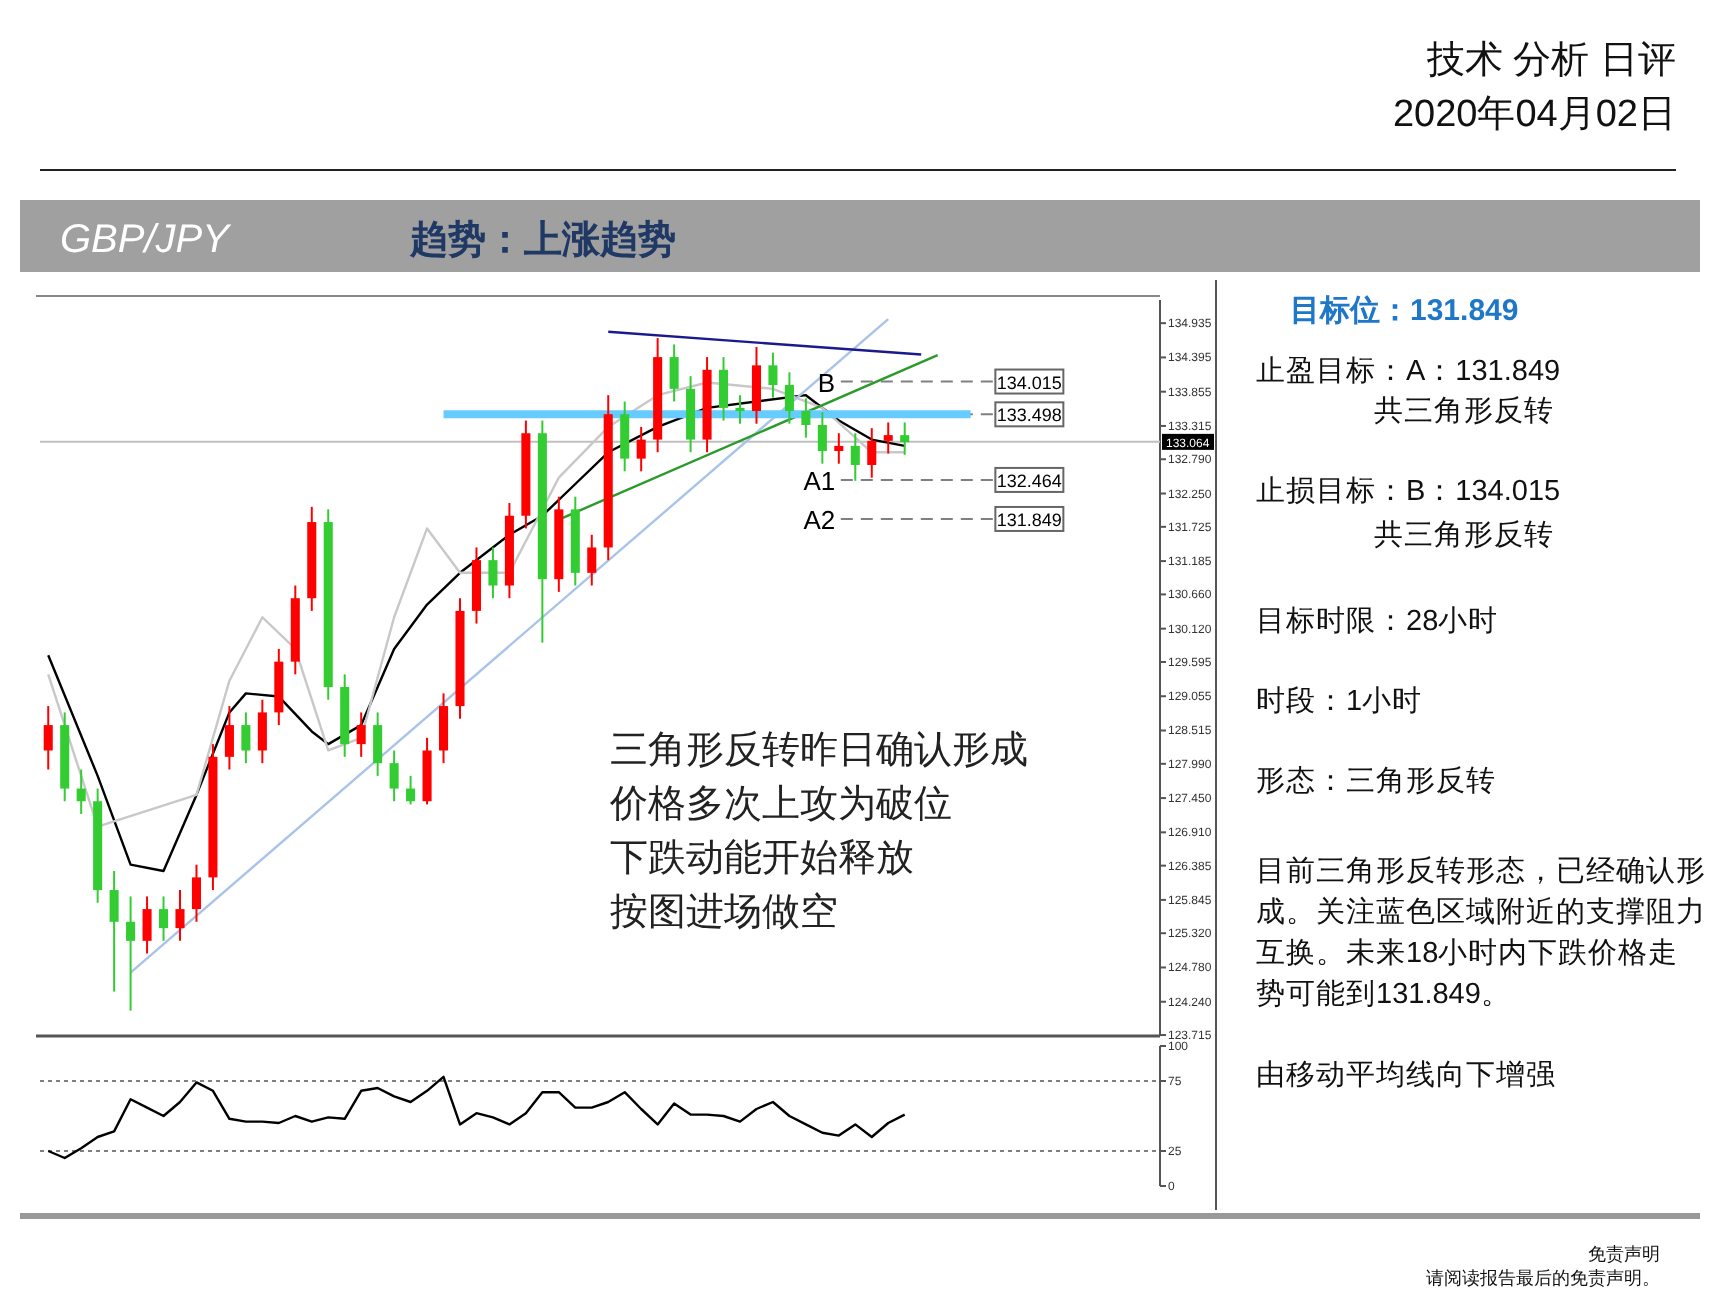 The height and width of the screenshot is (1300, 1720). I want to click on ref-line-label: 132.464, so click(1029, 480).